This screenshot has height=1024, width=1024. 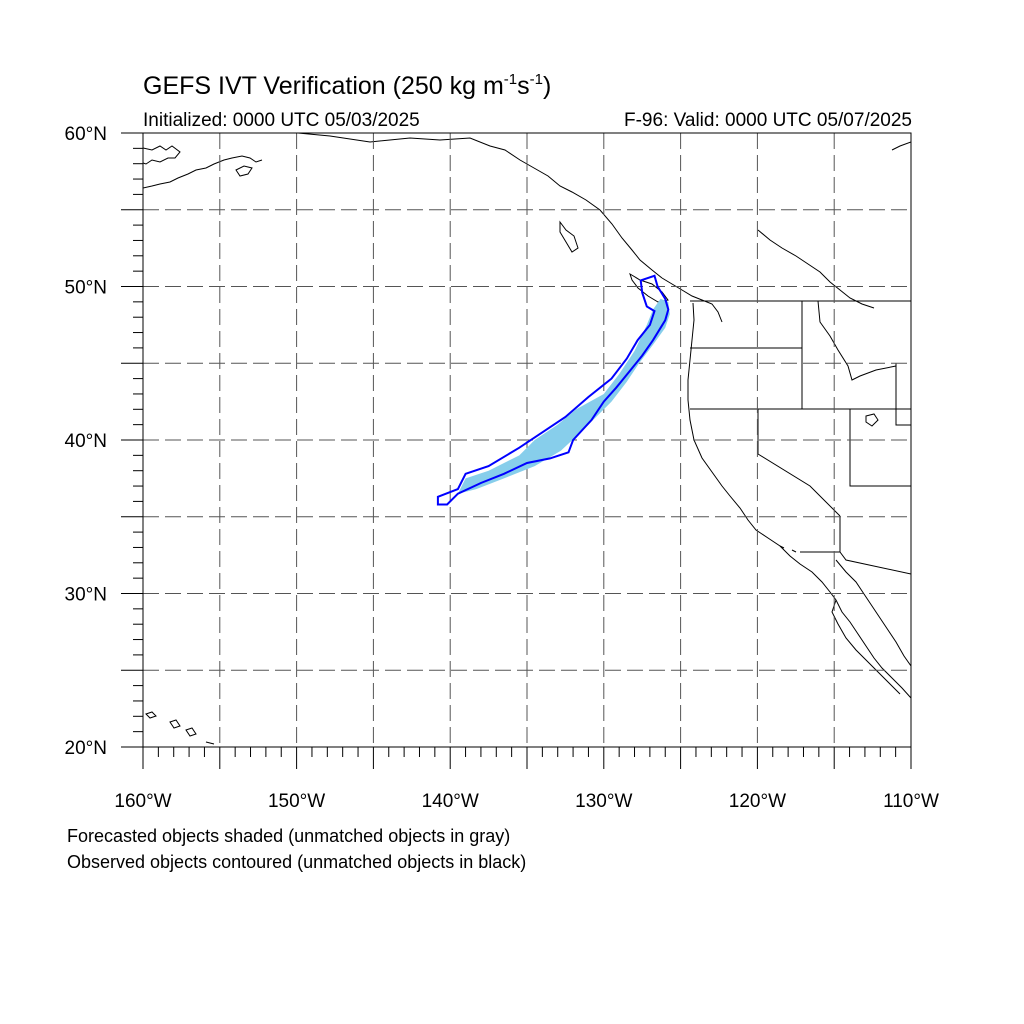 I want to click on latitude-labels: 60°N 50°N 40°N 30°N 20°N, so click(x=86, y=441).